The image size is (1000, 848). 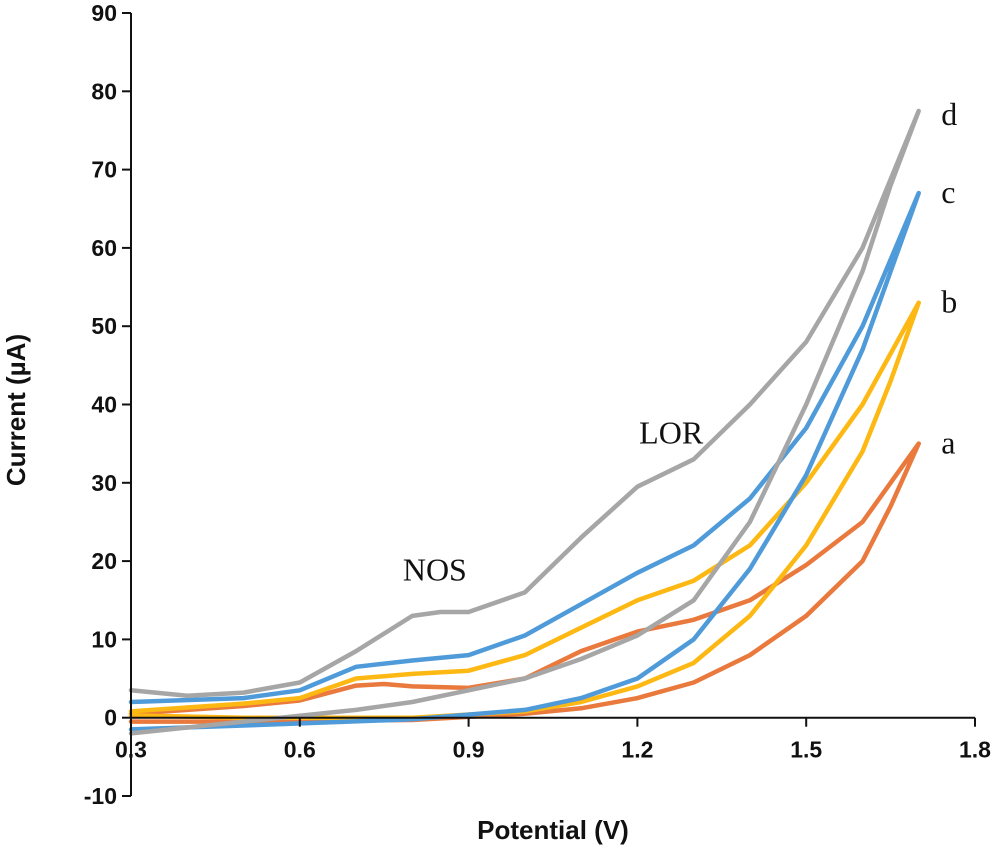 What do you see at coordinates (949, 302) in the screenshot?
I see `series-b-label: b` at bounding box center [949, 302].